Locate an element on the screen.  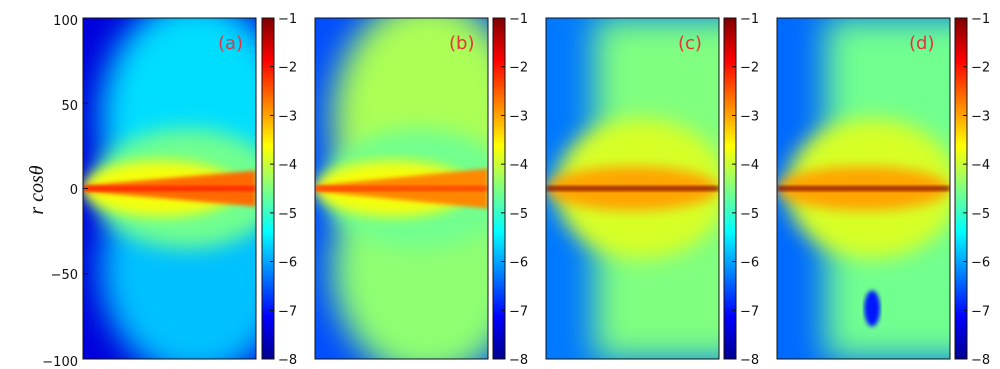
panel-label-d: (d) is located at coordinates (921, 43).